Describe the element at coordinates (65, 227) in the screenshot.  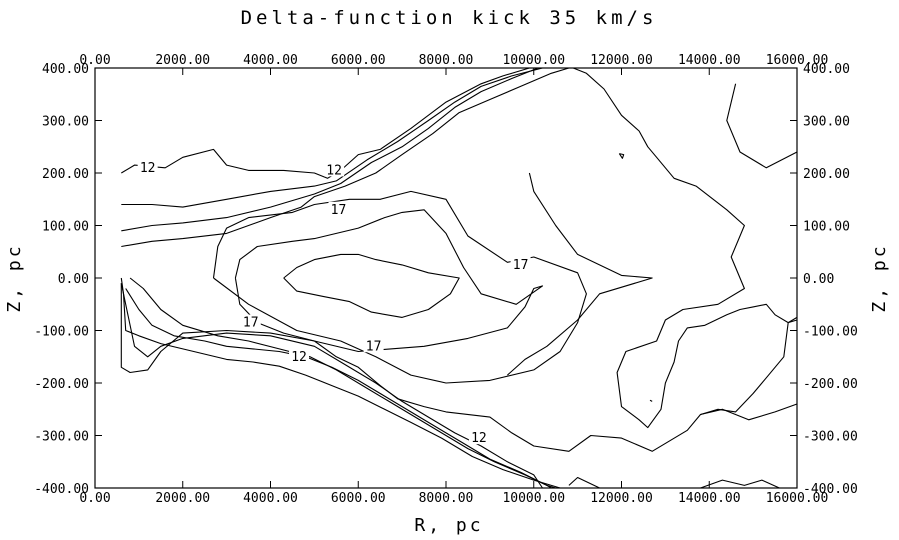
I see `y-tick-label-left: 100.00` at that location.